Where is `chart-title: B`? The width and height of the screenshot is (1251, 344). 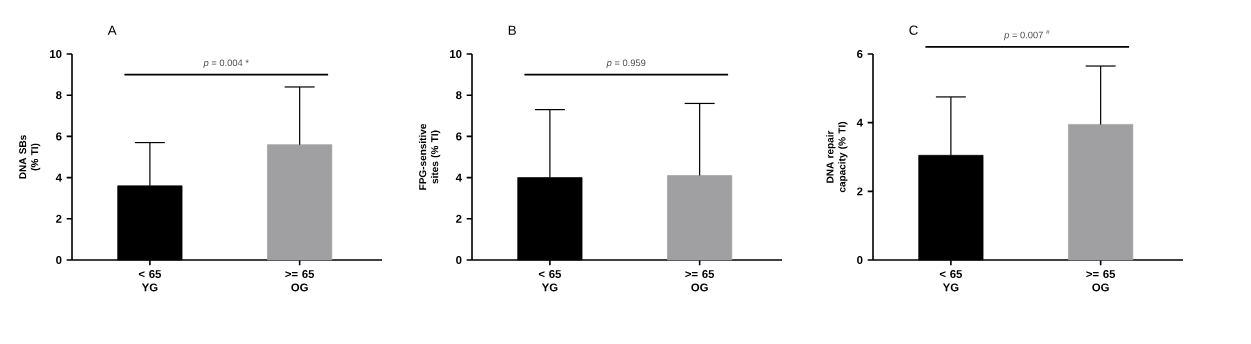 chart-title: B is located at coordinates (512, 30).